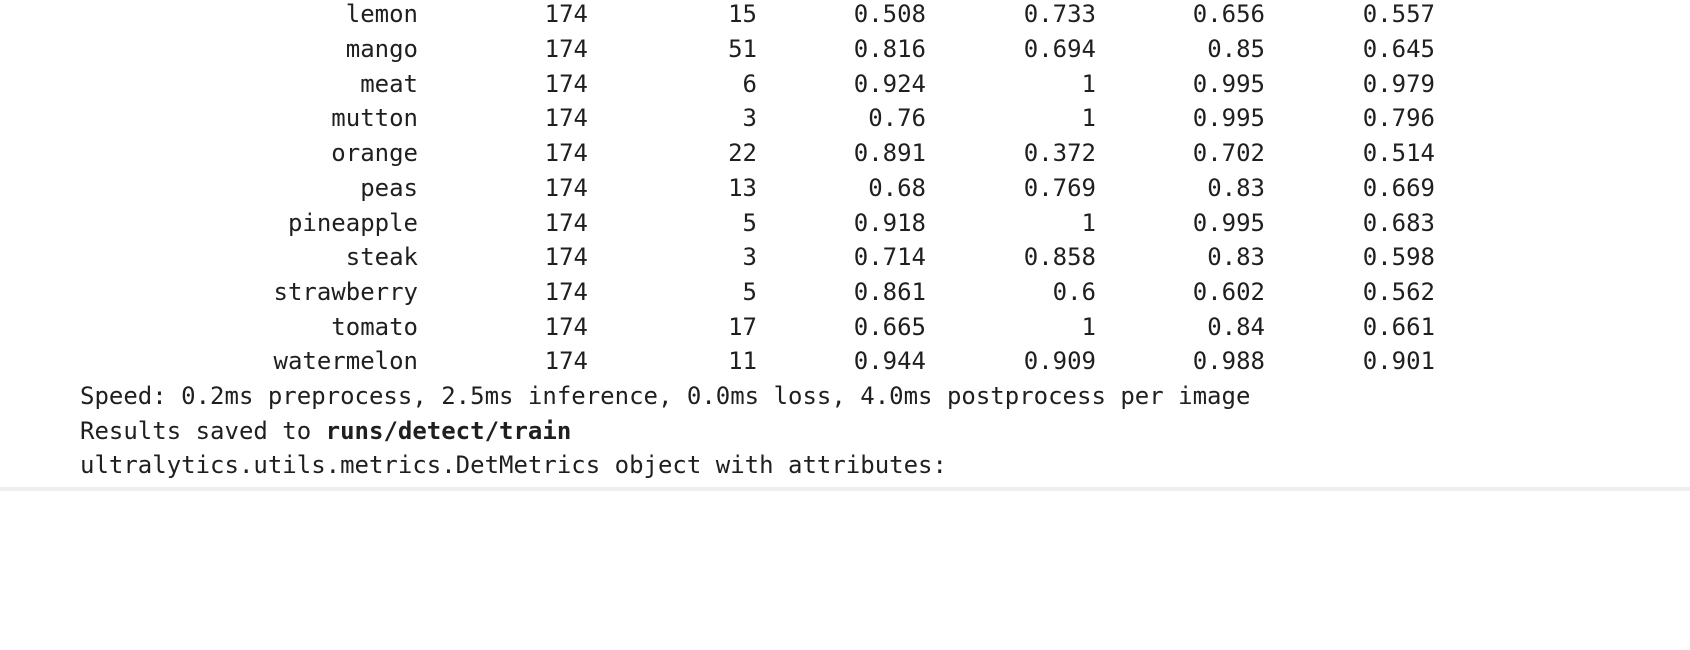  I want to click on map50-cell: 0.602, so click(1228, 292).